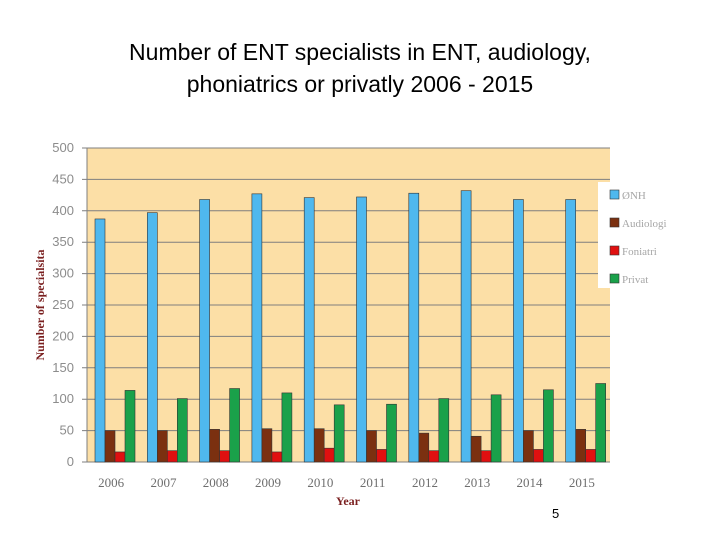  What do you see at coordinates (320, 482) in the screenshot?
I see `x-tick-label: 2010` at bounding box center [320, 482].